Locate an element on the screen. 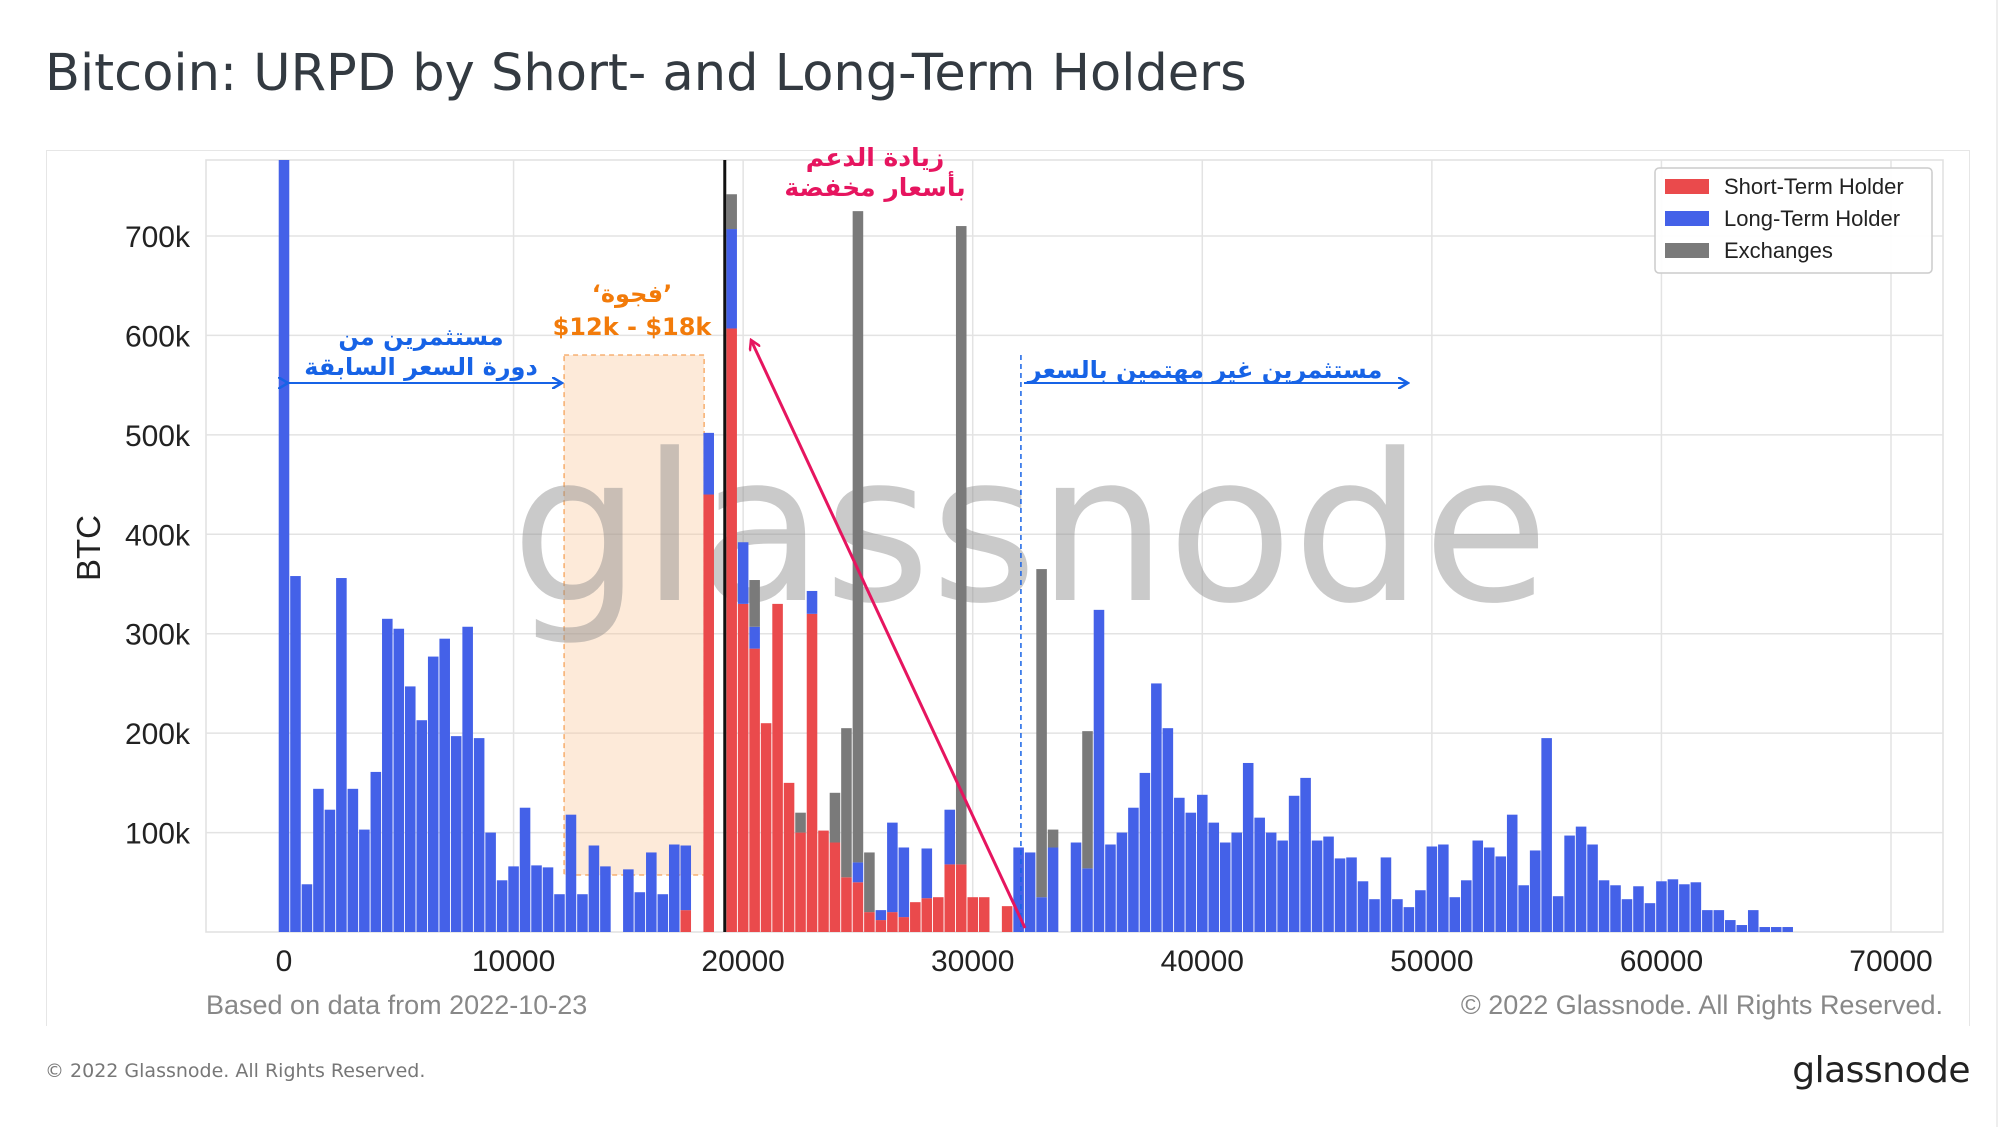 The height and width of the screenshot is (1127, 2000). legend-box is located at coordinates (1793, 220).